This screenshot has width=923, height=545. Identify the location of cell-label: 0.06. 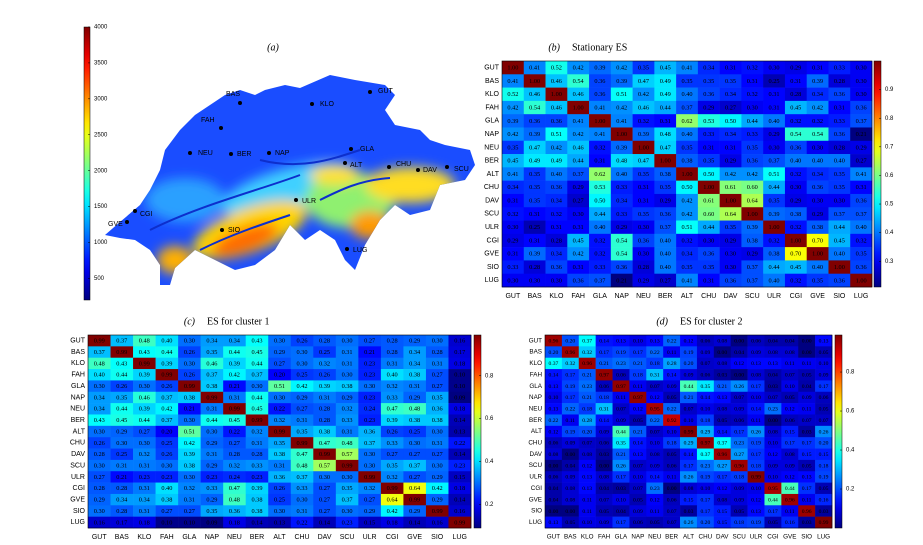
(739, 421).